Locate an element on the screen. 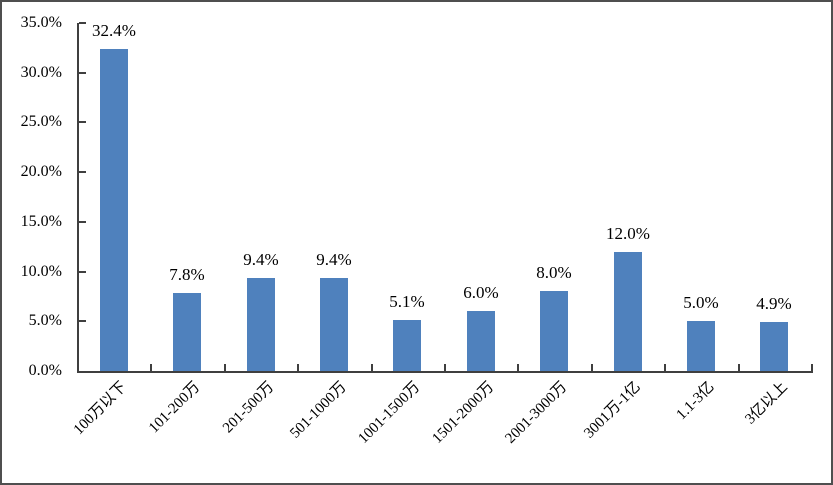  y-axis is located at coordinates (78, 198).